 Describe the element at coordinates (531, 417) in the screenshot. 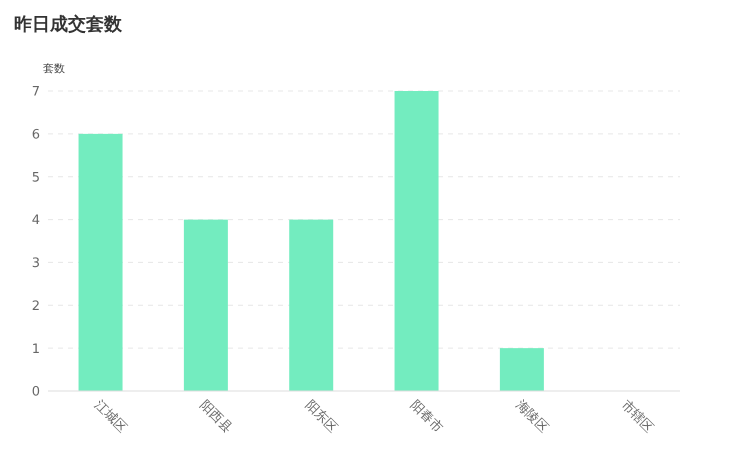

I see `x-tick-label: 海陵区` at that location.